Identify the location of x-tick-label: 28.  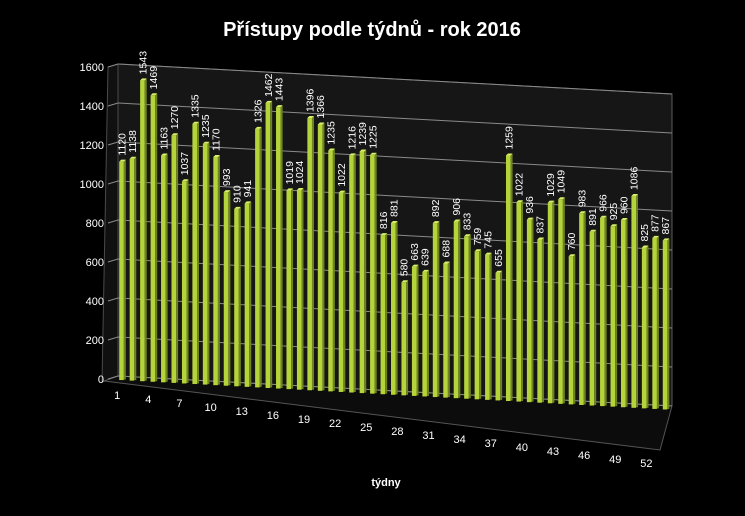
(397, 432).